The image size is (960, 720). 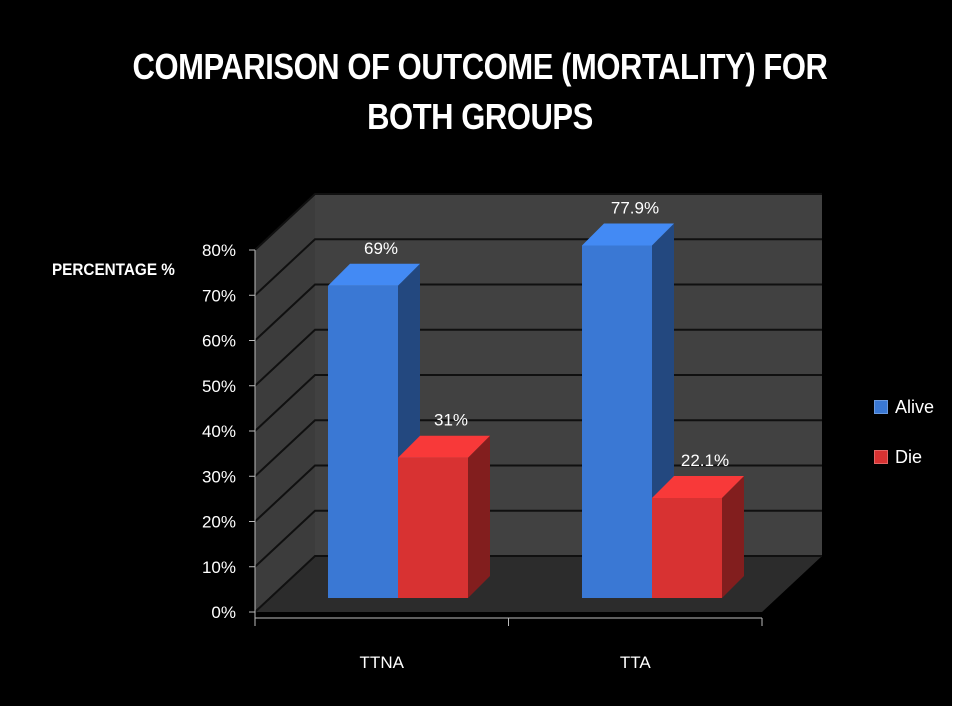 What do you see at coordinates (113, 269) in the screenshot?
I see `y-axis-label: PERCENTAGE %` at bounding box center [113, 269].